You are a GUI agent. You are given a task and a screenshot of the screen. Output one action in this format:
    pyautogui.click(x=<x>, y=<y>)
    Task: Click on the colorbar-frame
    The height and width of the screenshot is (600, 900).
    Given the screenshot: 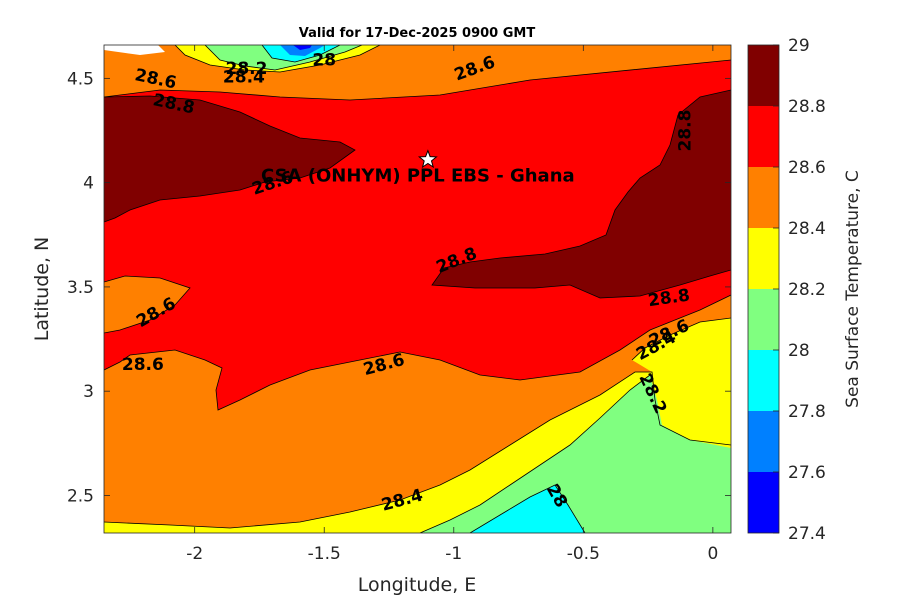 What is the action you would take?
    pyautogui.click(x=763, y=289)
    